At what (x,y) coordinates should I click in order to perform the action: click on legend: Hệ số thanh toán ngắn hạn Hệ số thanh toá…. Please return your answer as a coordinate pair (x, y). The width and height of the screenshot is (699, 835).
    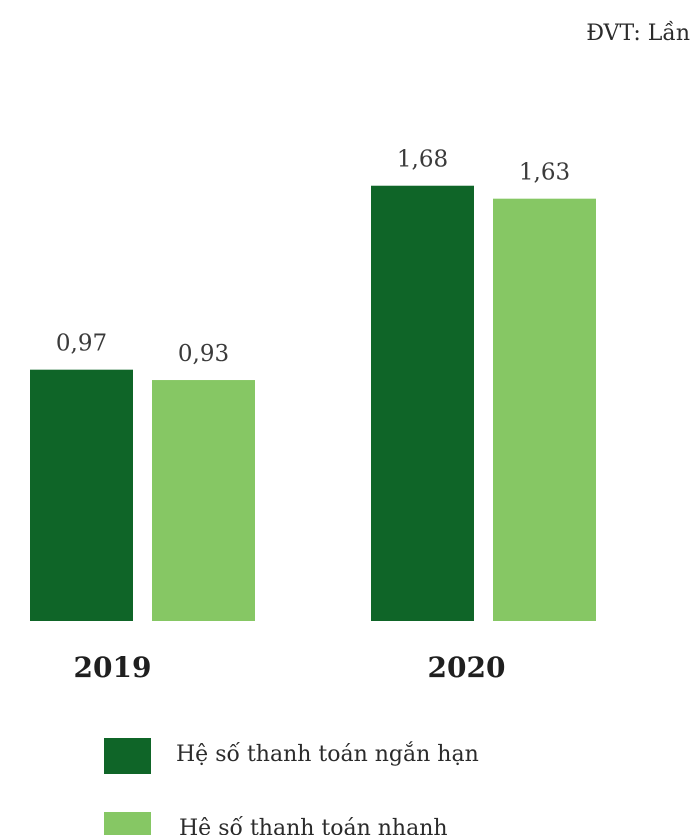
    Looking at the image, I should click on (291, 786).